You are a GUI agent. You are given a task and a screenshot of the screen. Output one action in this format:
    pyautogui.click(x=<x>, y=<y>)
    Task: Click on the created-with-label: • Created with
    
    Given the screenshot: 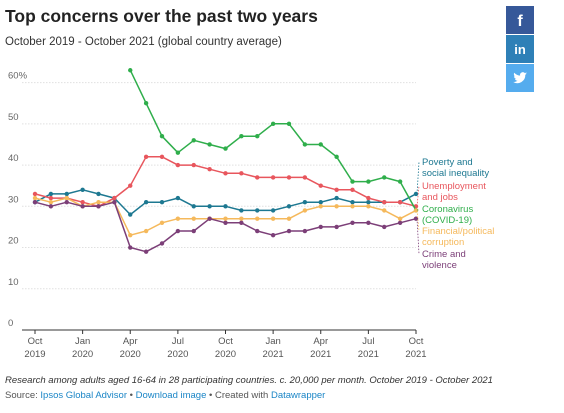 What is the action you would take?
    pyautogui.click(x=238, y=395)
    